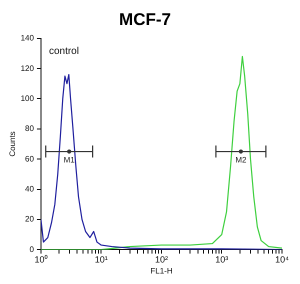 The height and width of the screenshot is (284, 300). Describe the element at coordinates (29, 219) in the screenshot. I see `y-tick-label: 20` at that location.